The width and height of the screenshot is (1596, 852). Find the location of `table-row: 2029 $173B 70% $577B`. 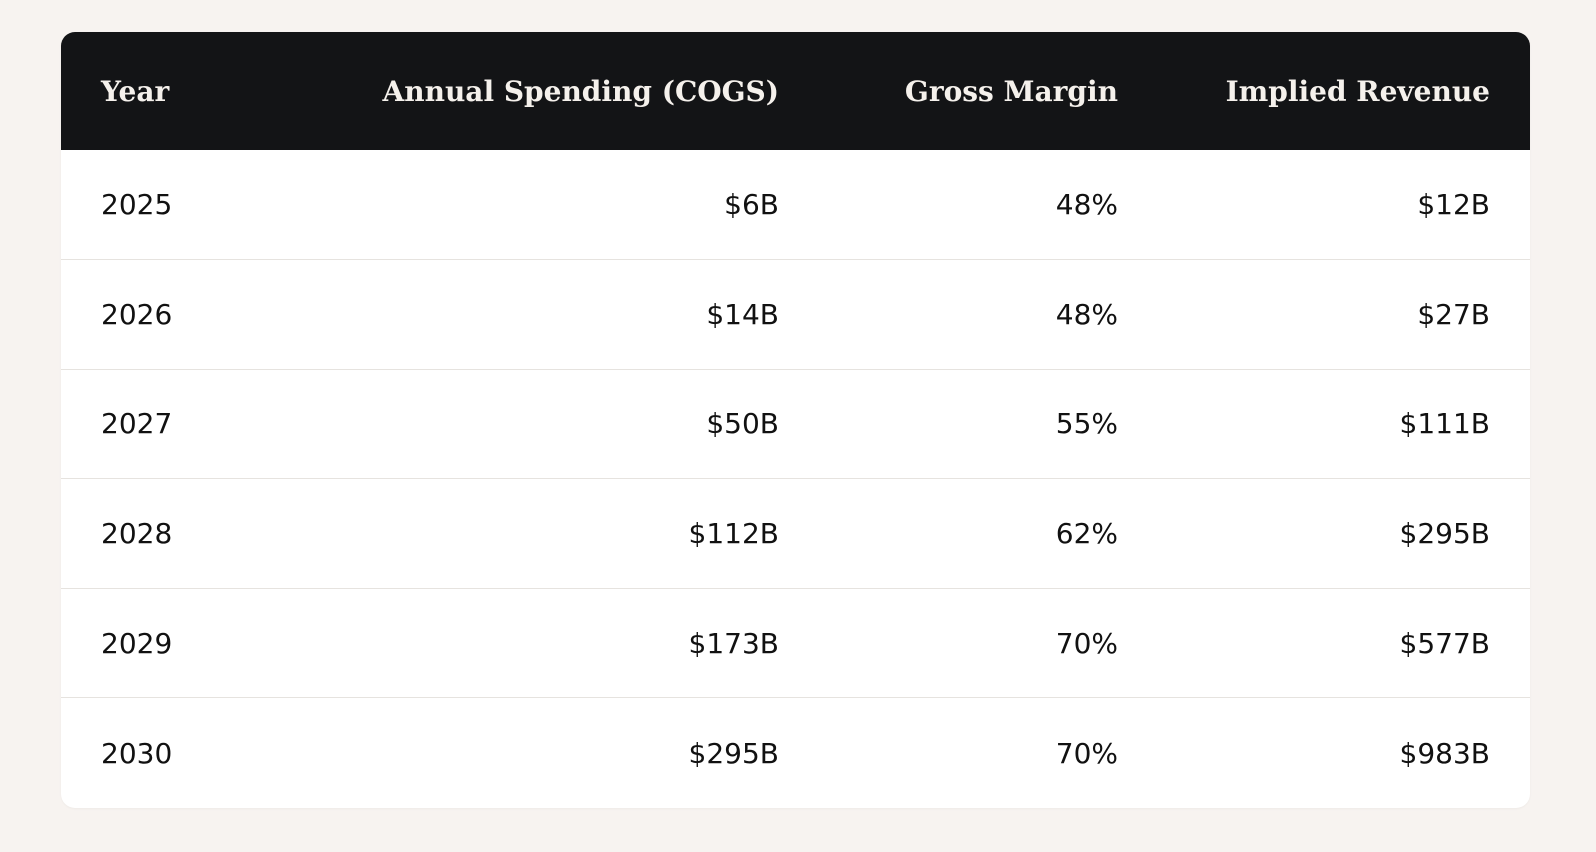

table-row: 2029 $173B 70% $577B is located at coordinates (795, 643).